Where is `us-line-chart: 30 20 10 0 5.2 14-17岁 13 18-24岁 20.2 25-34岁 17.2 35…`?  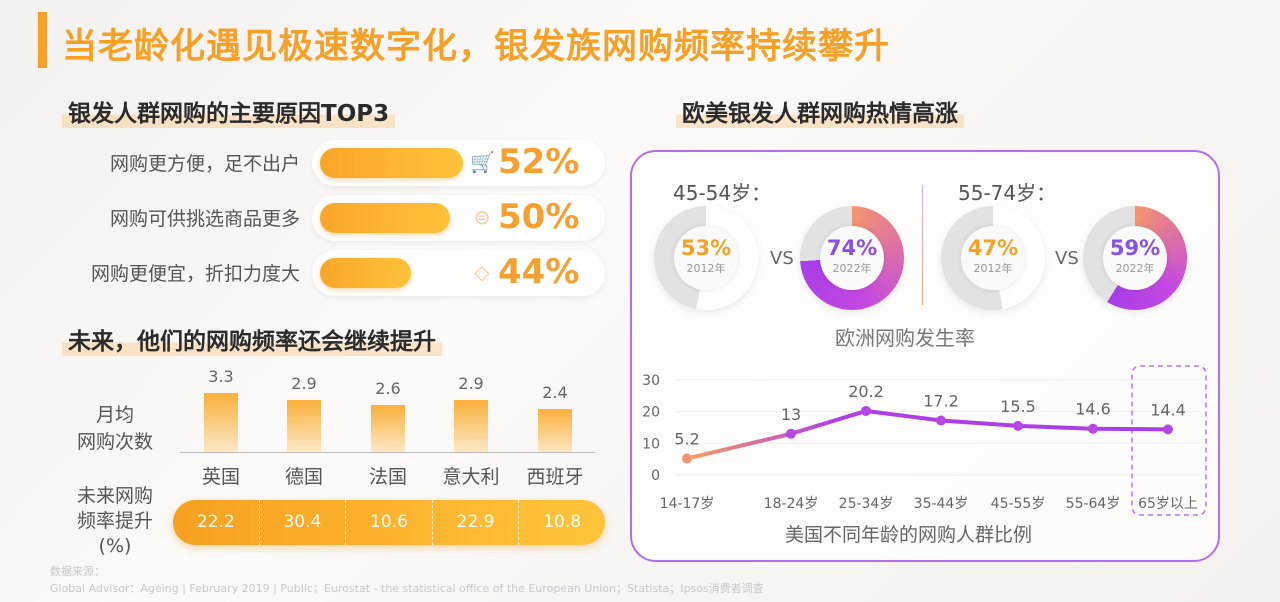 us-line-chart: 30 20 10 0 5.2 14-17岁 13 18-24岁 20.2 25-34岁 17.2 35… is located at coordinates (924, 440).